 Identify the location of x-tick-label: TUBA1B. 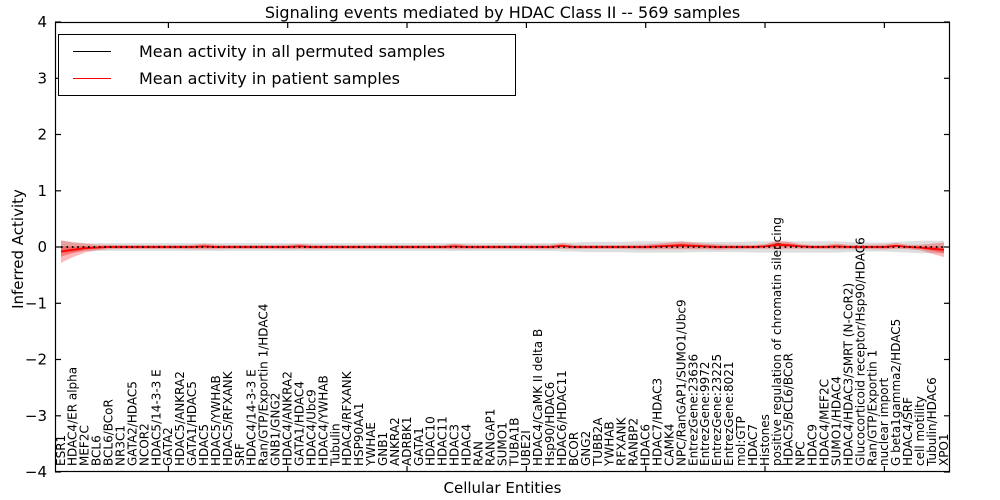
(514, 442).